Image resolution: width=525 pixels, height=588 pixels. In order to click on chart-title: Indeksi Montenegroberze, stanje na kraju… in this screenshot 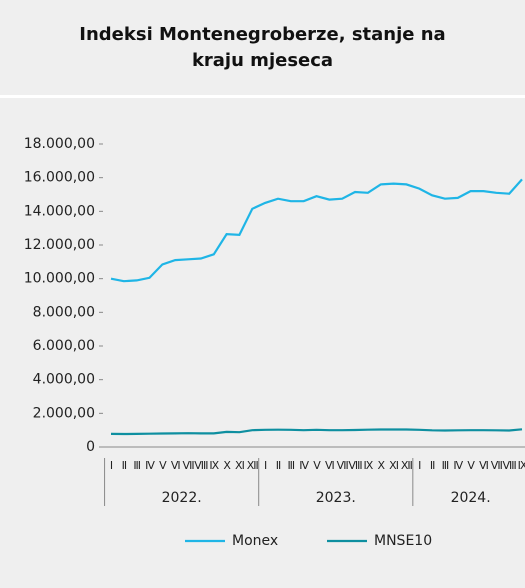, I will do `click(262, 47)`.